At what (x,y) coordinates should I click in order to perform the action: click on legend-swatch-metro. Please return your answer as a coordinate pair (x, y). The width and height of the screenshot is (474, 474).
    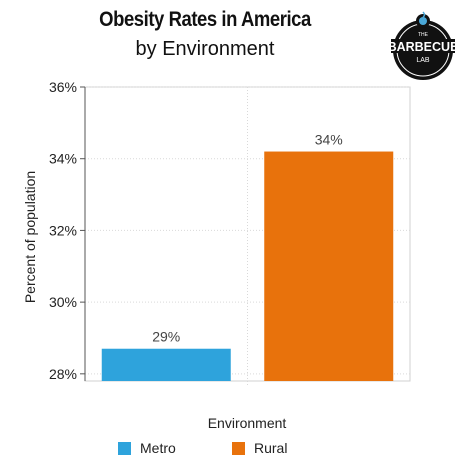
    Looking at the image, I should click on (124, 448).